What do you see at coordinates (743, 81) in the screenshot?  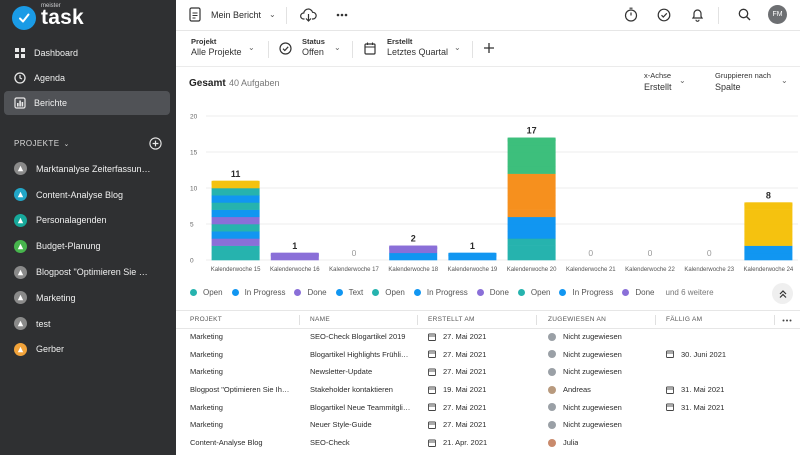 I see `group-by-selector: Gruppieren nach Spalte` at bounding box center [743, 81].